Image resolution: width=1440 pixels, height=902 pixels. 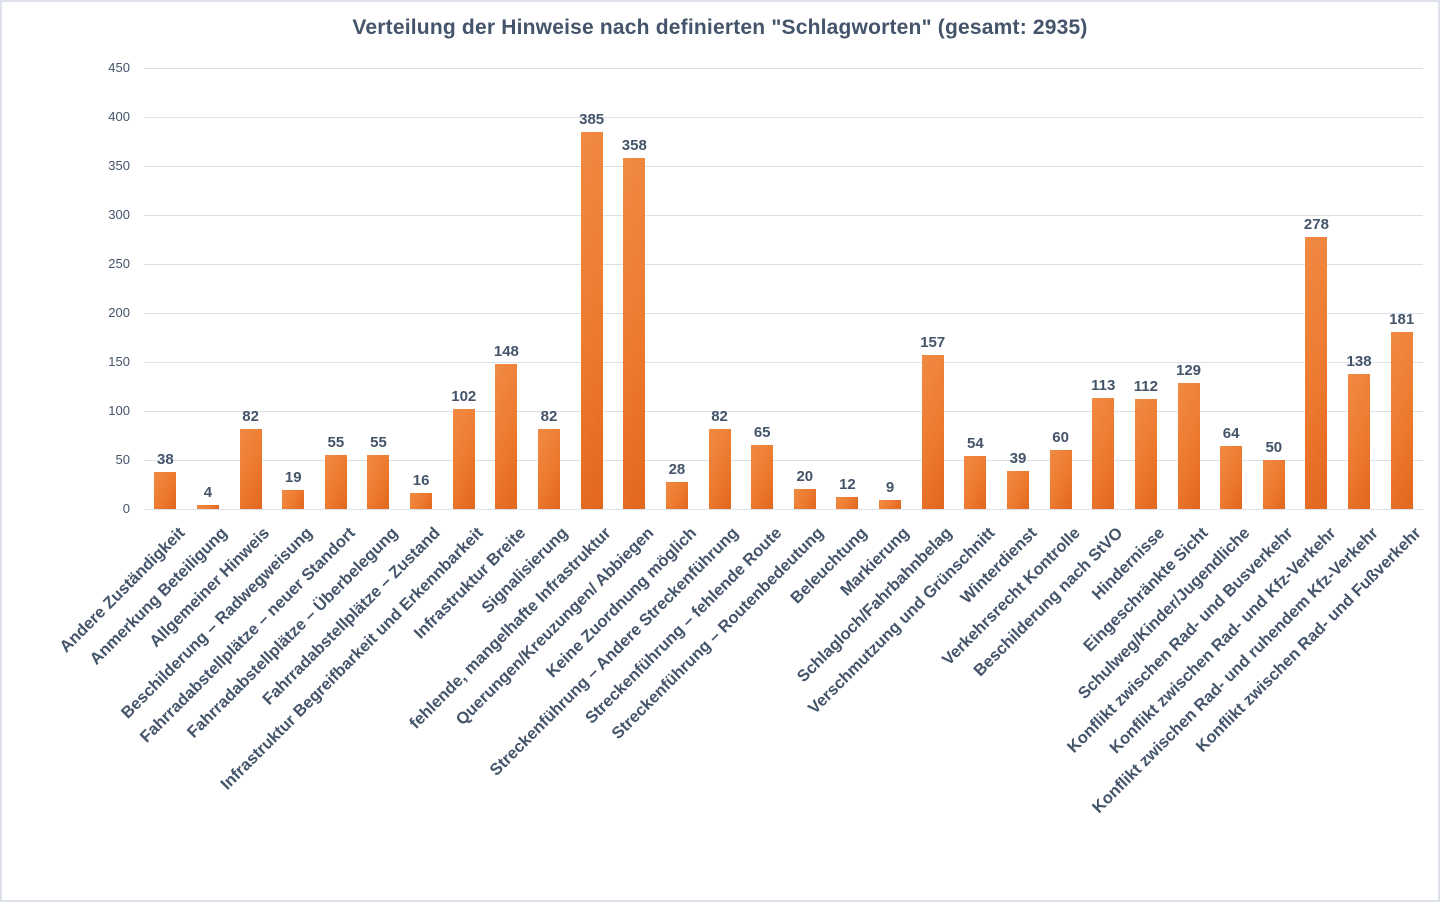 I want to click on category-label: Konflikt zwischen Rad- und Fußverkehr, so click(x=1308, y=640).